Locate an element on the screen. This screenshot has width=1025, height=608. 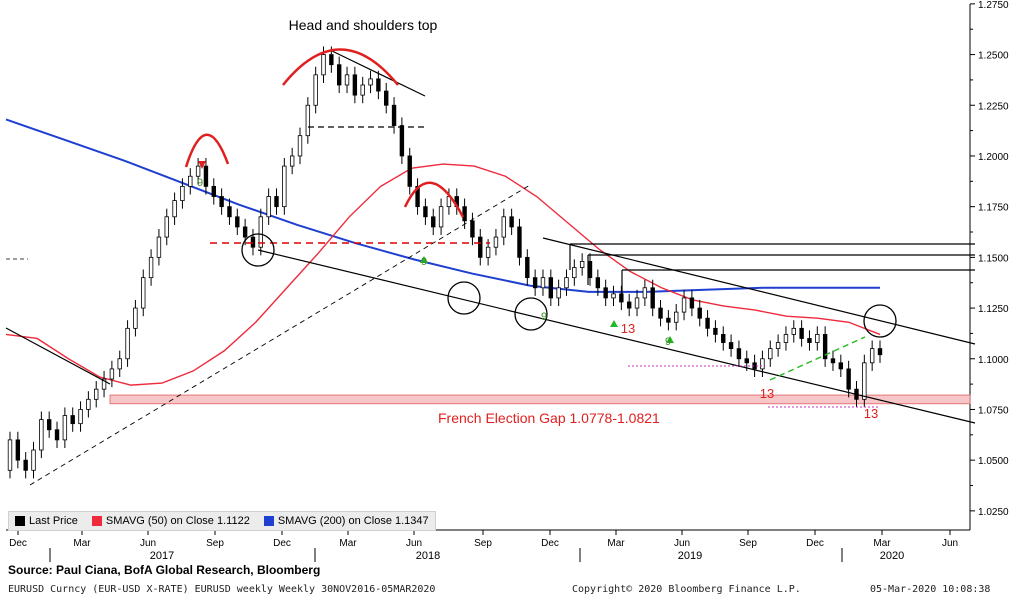
y-tick-label: 1.1750 is located at coordinates (993, 208).